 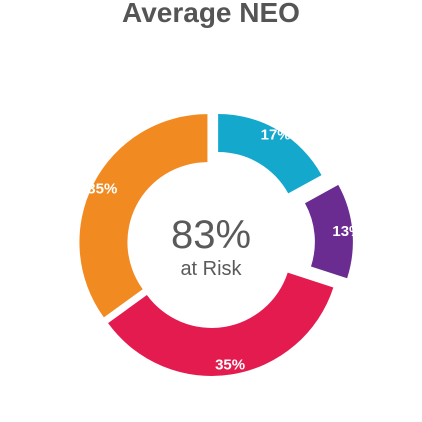 I want to click on slice-label-2: 13%, so click(x=347, y=231).